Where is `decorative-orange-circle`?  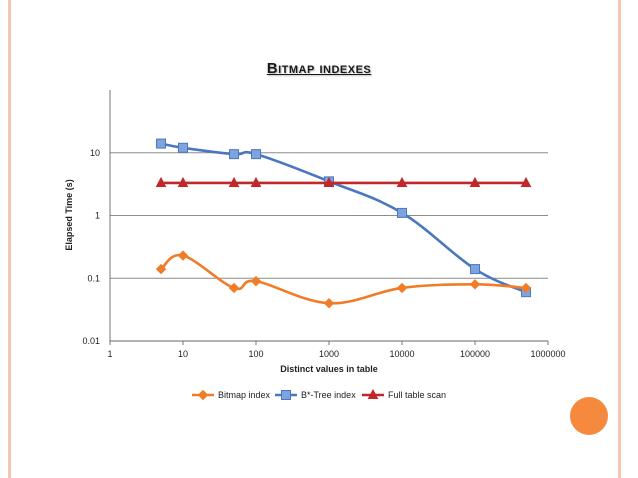
decorative-orange-circle is located at coordinates (589, 416).